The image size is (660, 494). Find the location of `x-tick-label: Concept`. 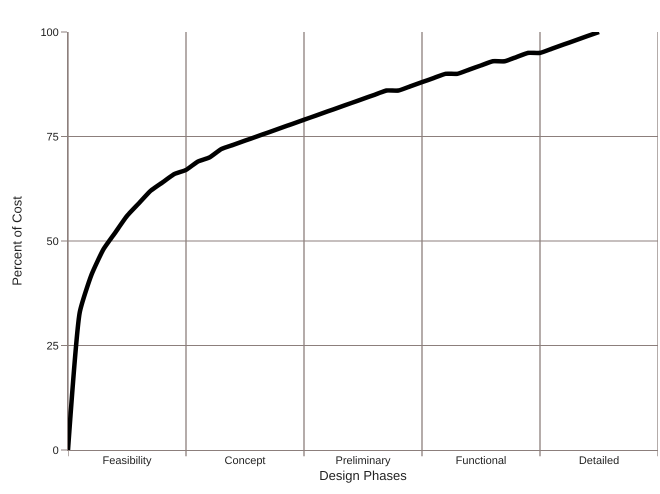

x-tick-label: Concept is located at coordinates (245, 461).